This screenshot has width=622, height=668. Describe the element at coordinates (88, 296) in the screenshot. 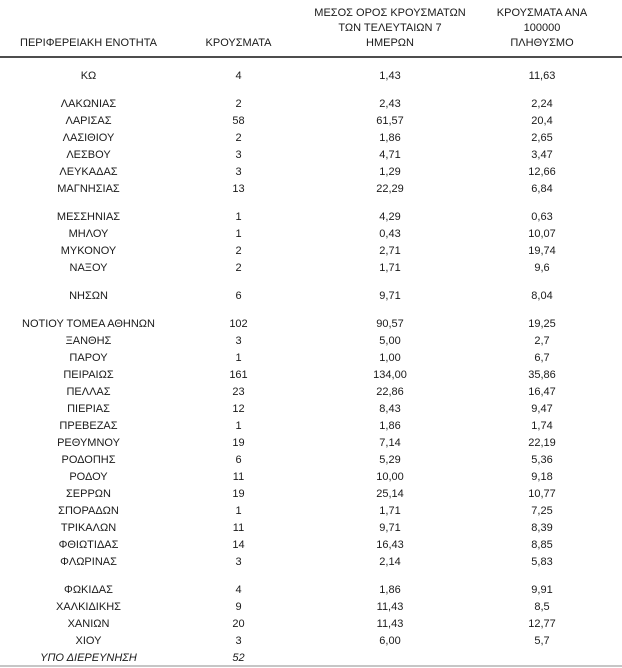

I see `region-name-cell: ΝΗΣΩΝ` at that location.